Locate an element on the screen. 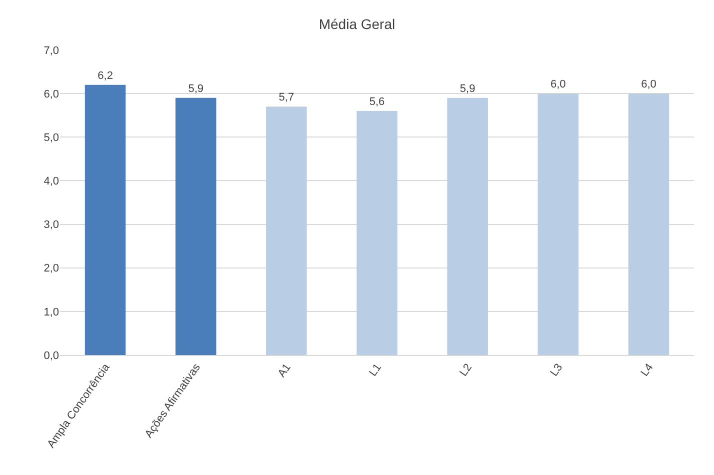  x-tick-label: L3 is located at coordinates (557, 370).